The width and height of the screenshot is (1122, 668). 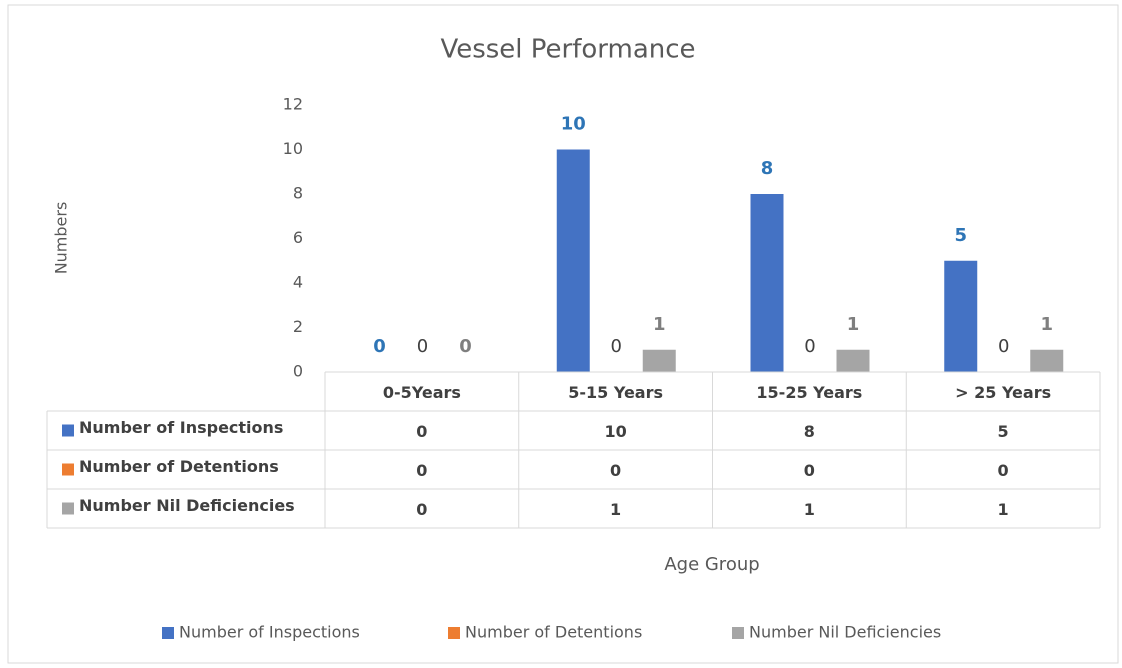 I want to click on table-cell: 8, so click(x=809, y=431).